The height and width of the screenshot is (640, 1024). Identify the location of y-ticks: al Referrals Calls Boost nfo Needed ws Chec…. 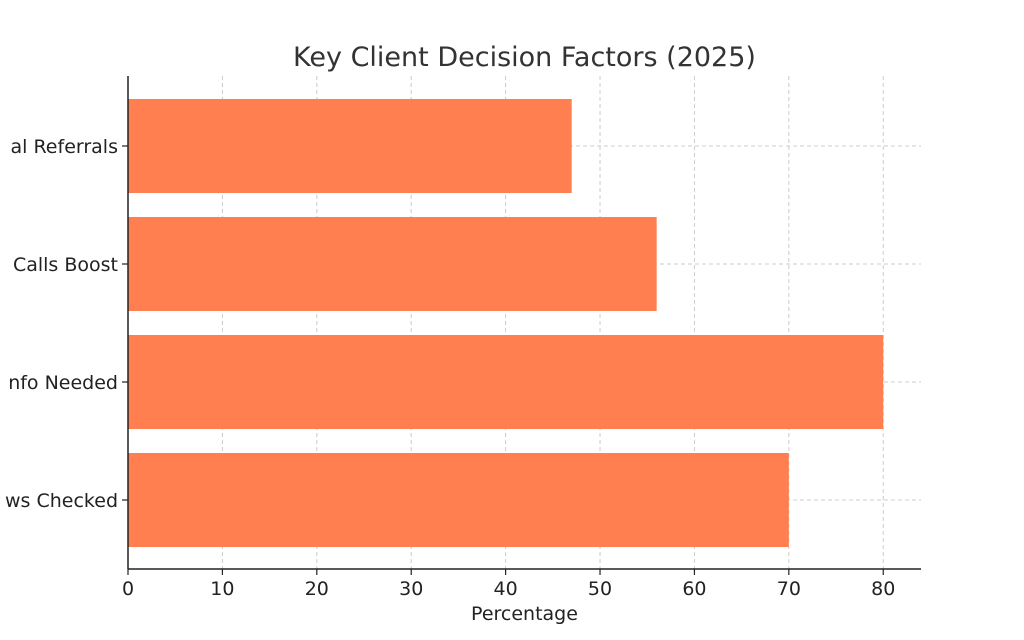
(66, 324).